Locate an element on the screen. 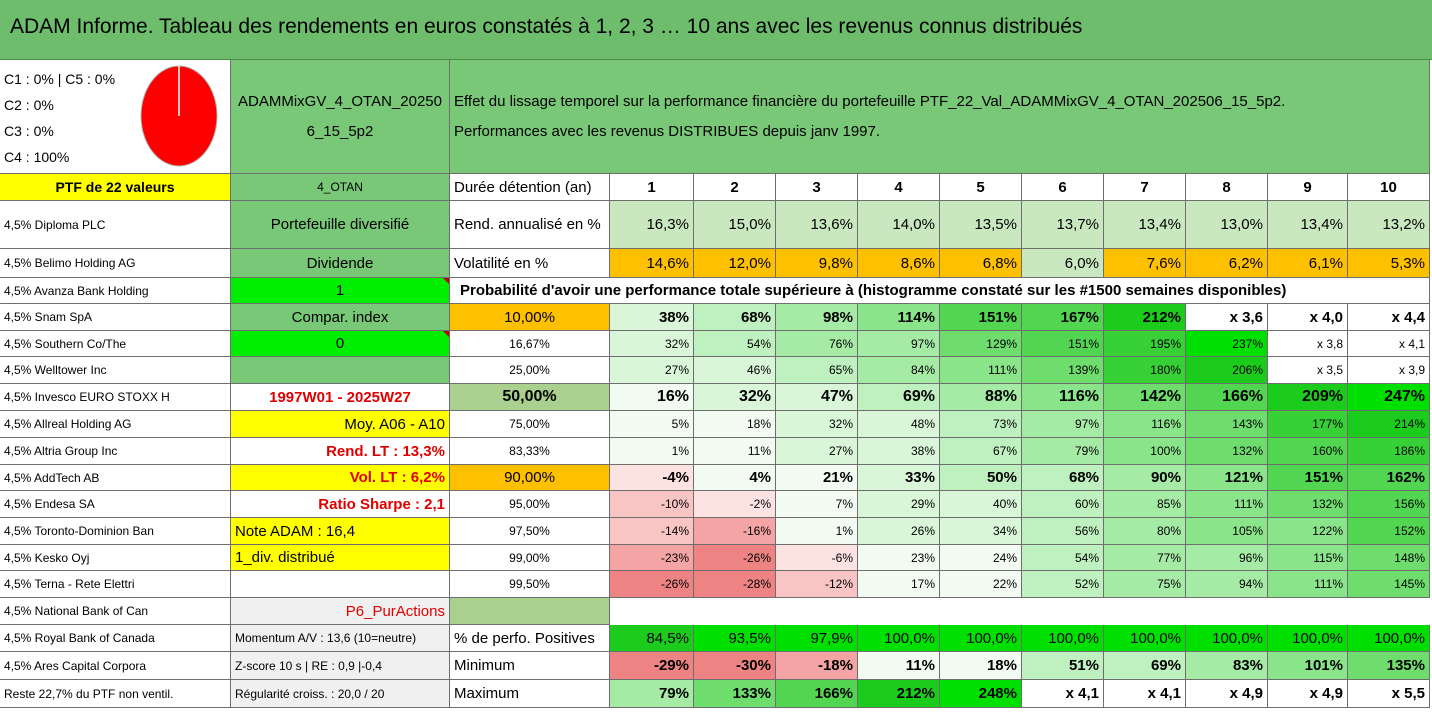 This screenshot has height=717, width=1432. probability-value: 60% is located at coordinates (1063, 504).